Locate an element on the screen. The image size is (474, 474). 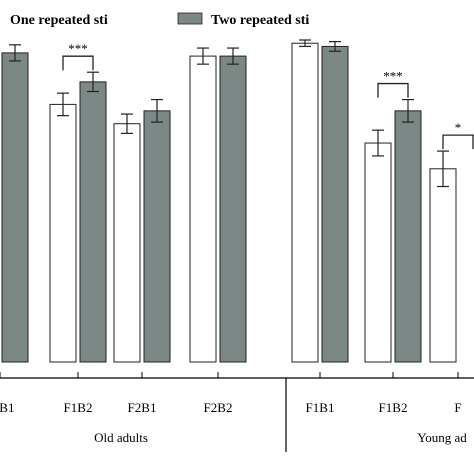
bar-old-adults-f1b2-s1 is located at coordinates (63, 233).